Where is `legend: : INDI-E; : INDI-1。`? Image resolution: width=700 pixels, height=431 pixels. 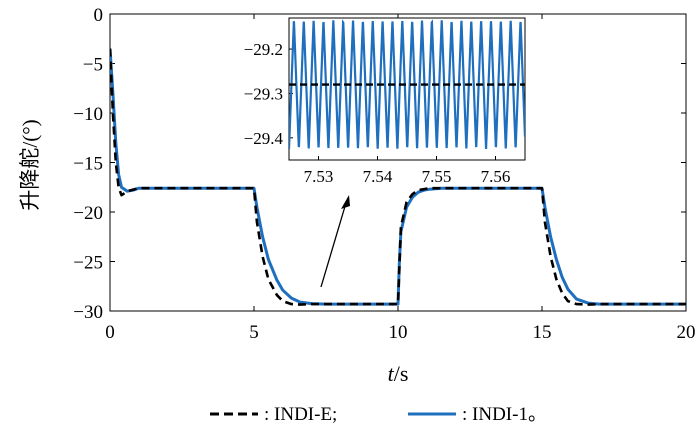 legend: : INDI-E; : INDI-1。 is located at coordinates (378, 414).